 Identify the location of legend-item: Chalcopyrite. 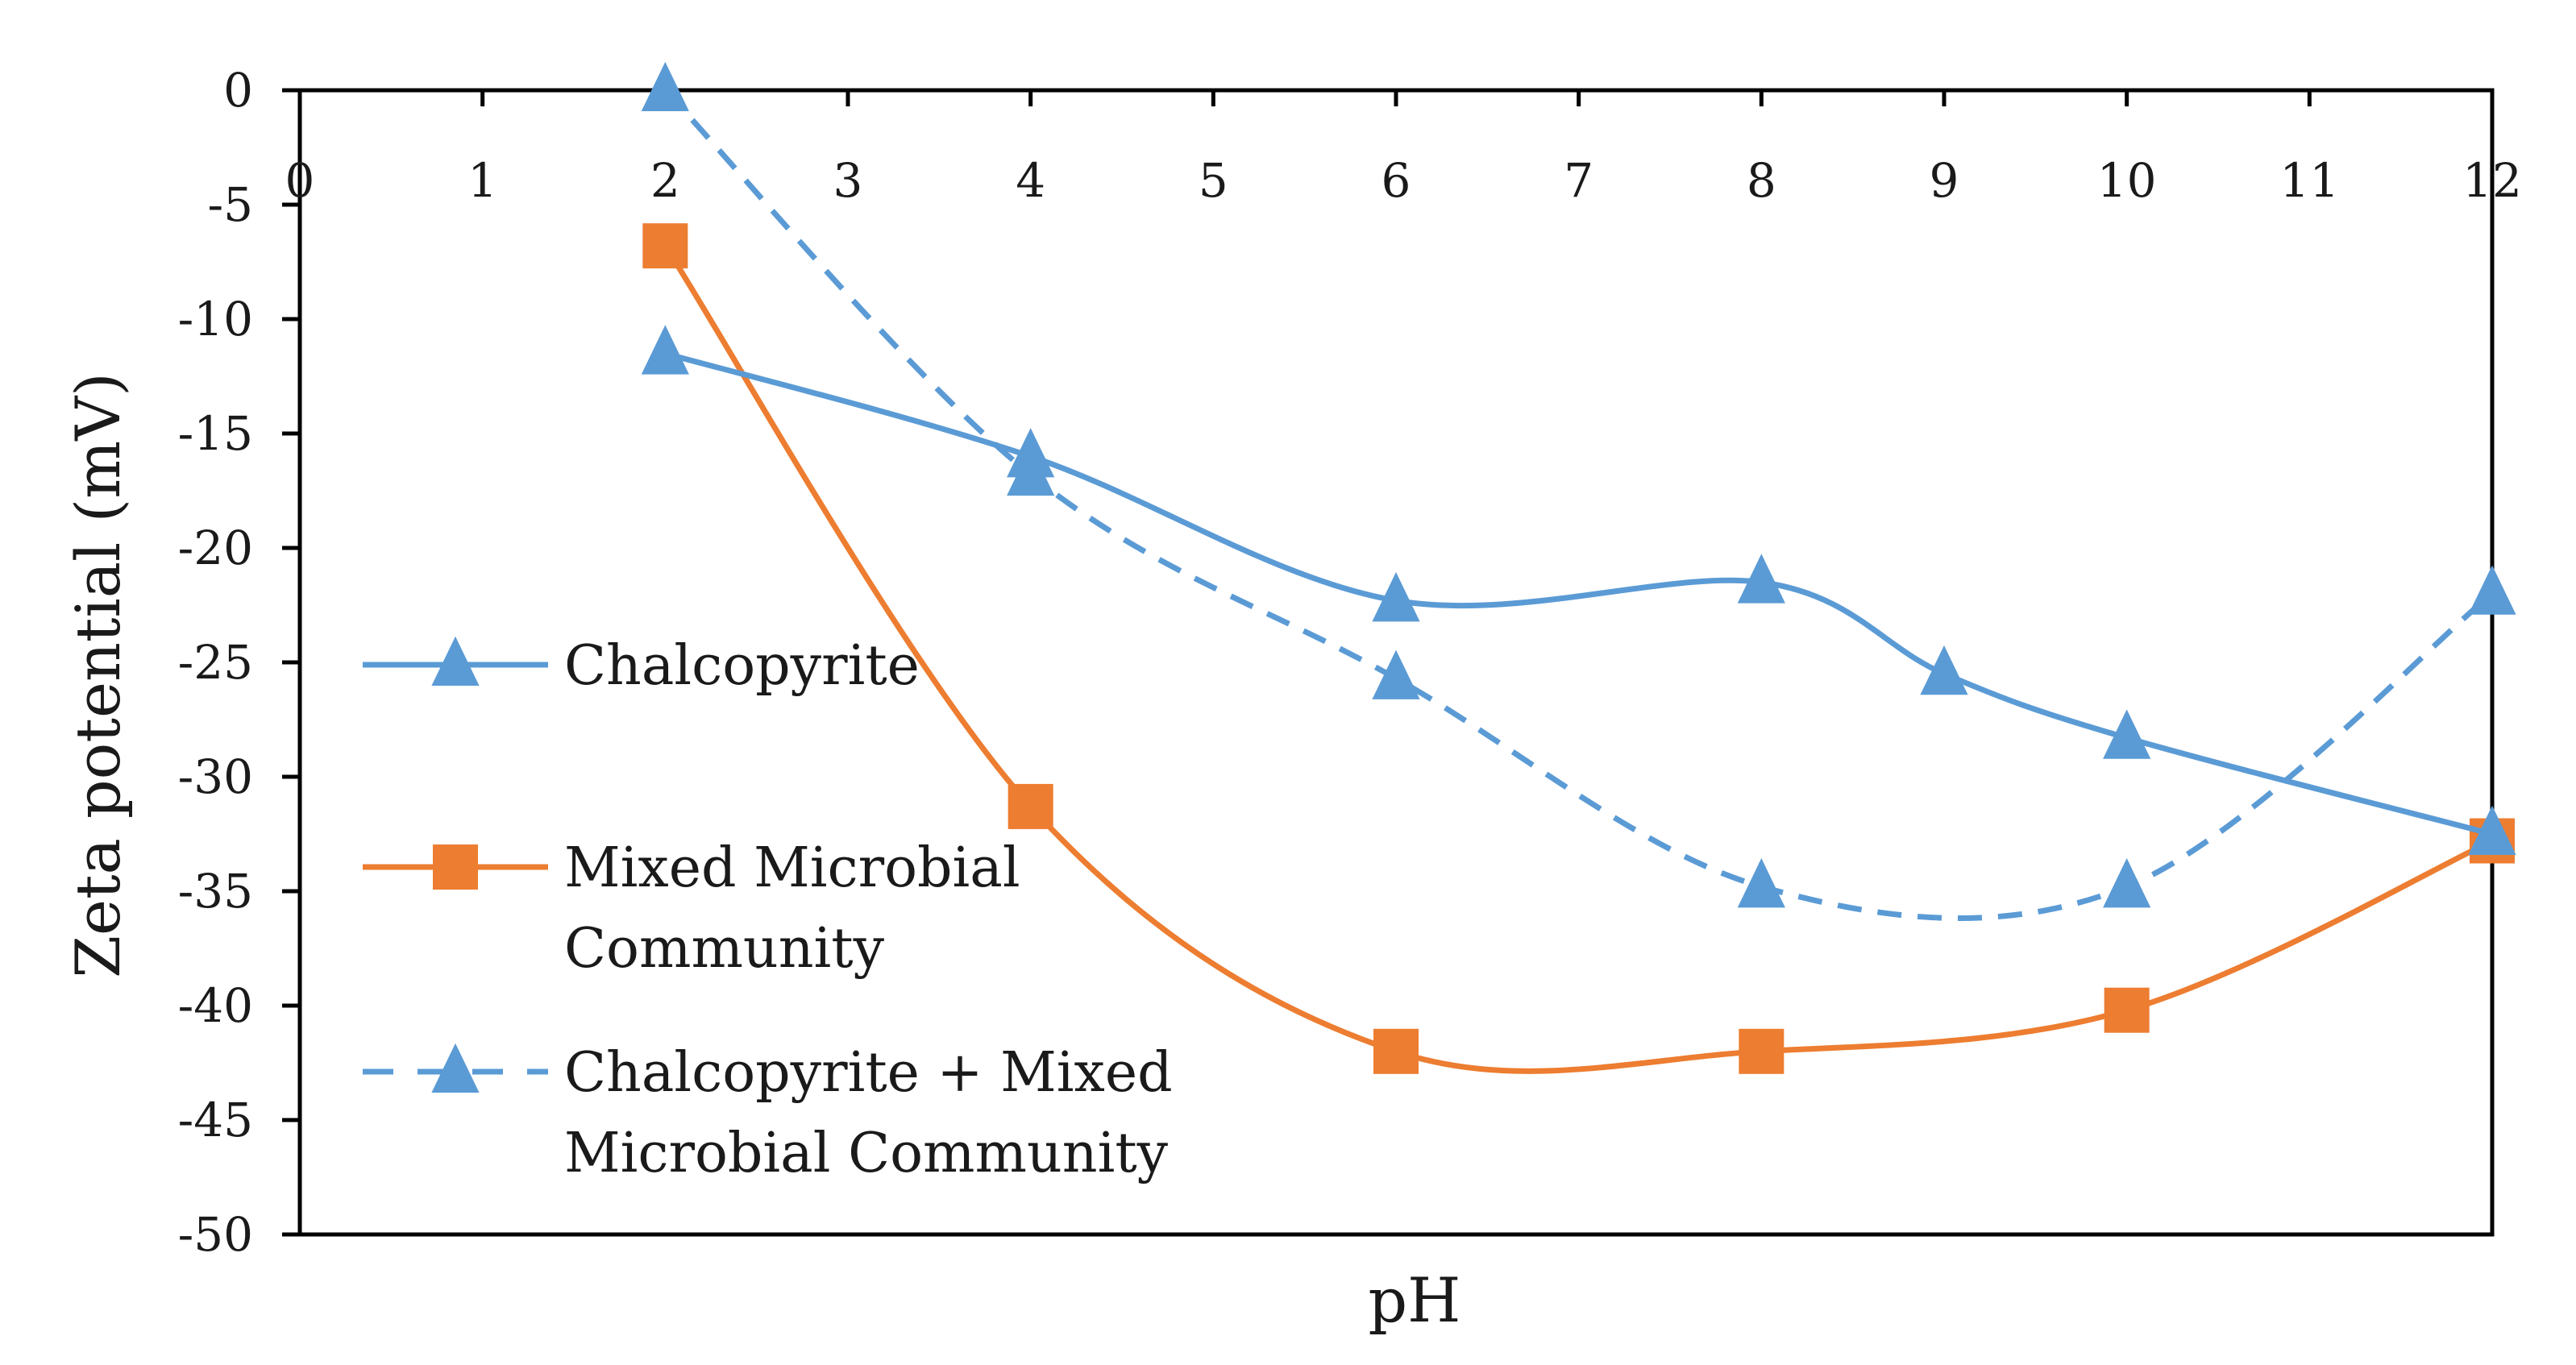
(641, 666).